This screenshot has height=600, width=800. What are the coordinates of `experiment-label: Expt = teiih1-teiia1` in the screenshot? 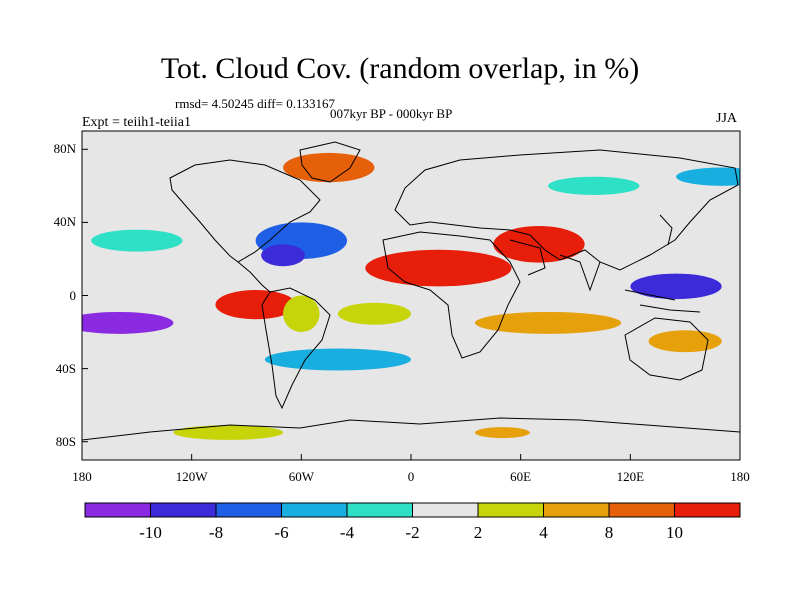 It's located at (136, 122).